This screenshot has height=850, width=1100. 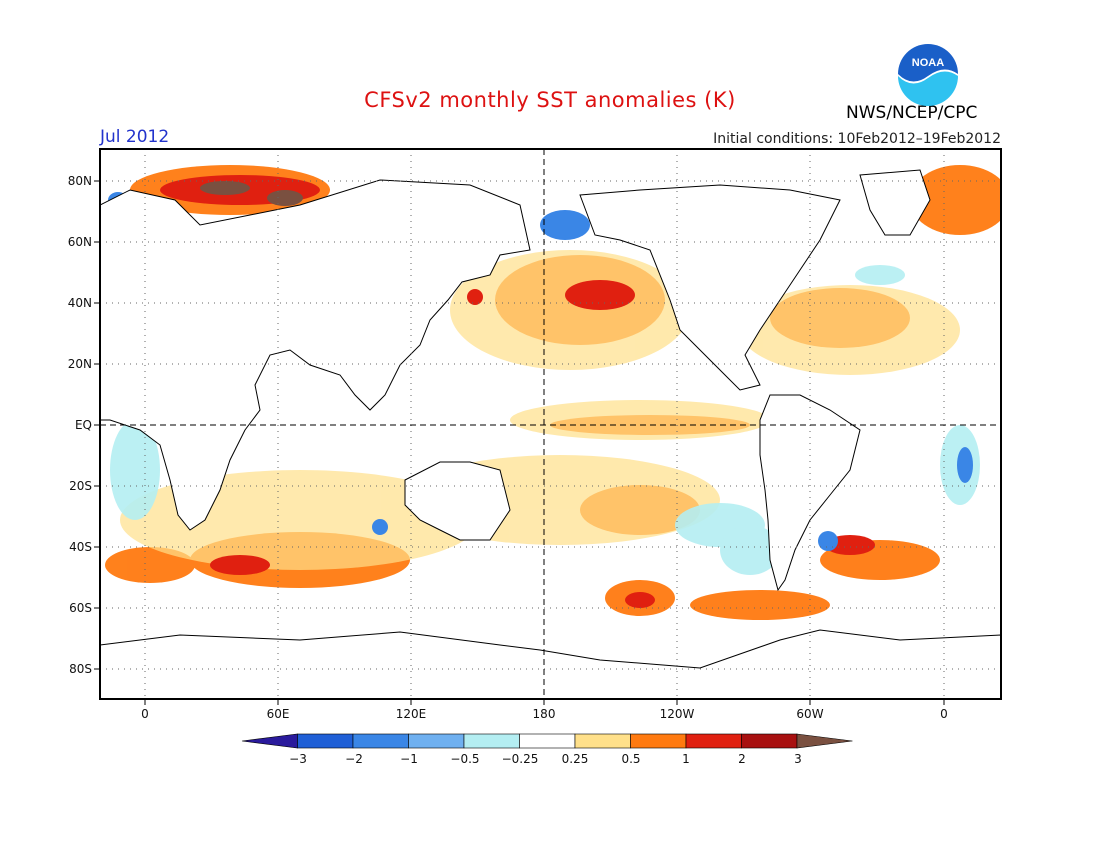 I want to click on colorbar-label: 3, so click(x=798, y=759).